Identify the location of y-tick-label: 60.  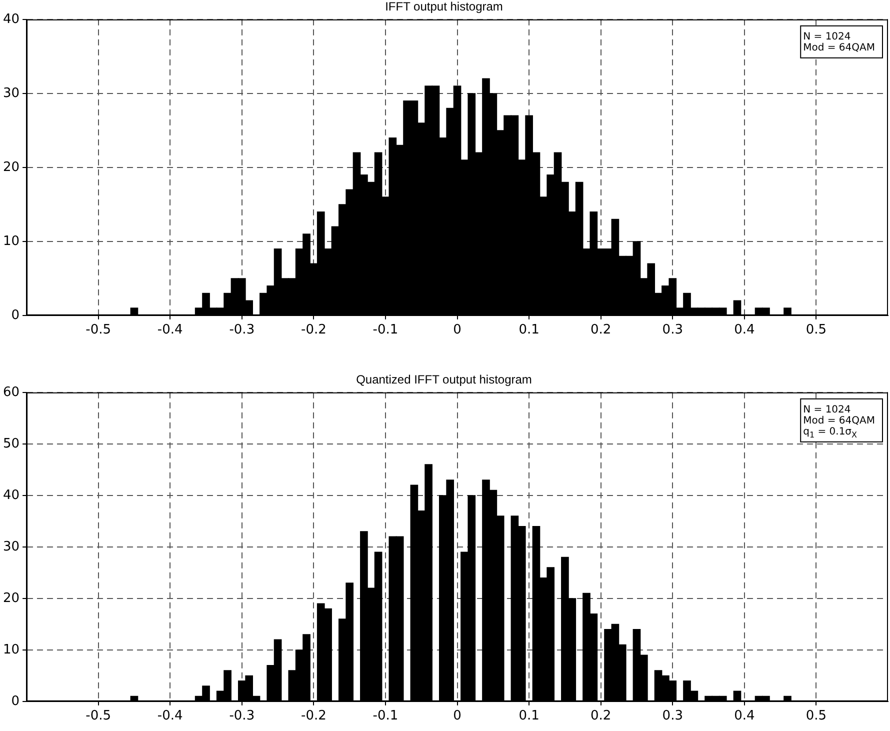
(11, 392).